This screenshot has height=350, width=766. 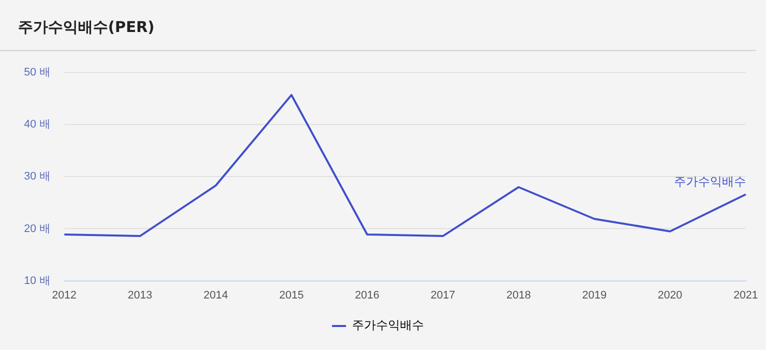 I want to click on y-tick-label: 30 배, so click(x=37, y=176).